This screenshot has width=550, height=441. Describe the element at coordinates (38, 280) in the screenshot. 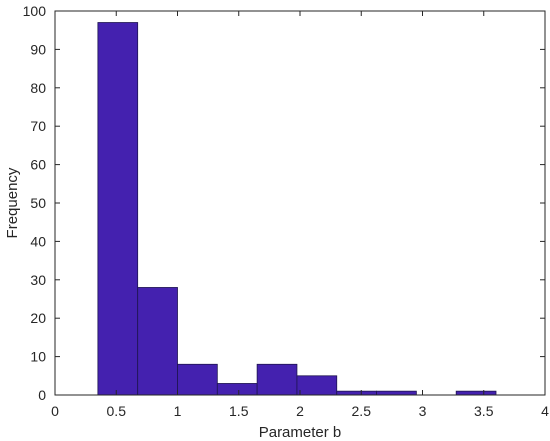

I see `y-tick-label: 30` at that location.